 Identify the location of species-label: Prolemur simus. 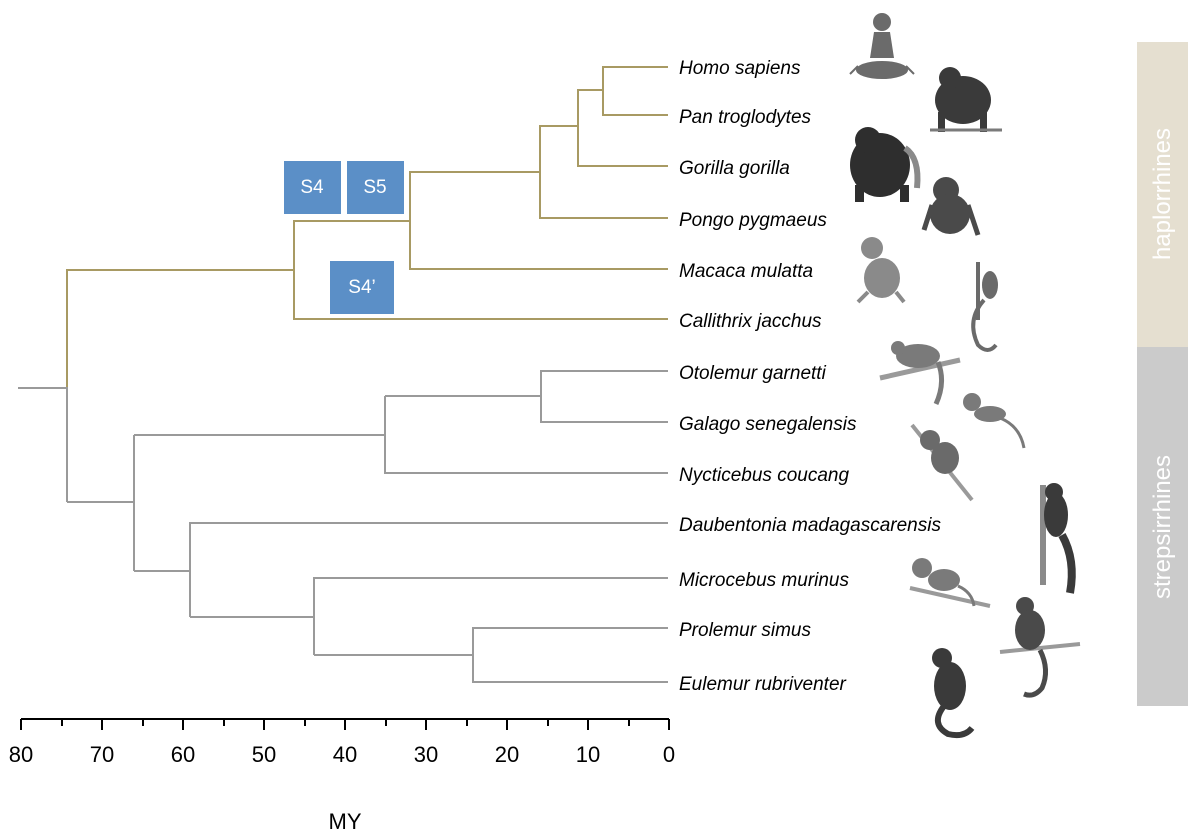
(745, 630).